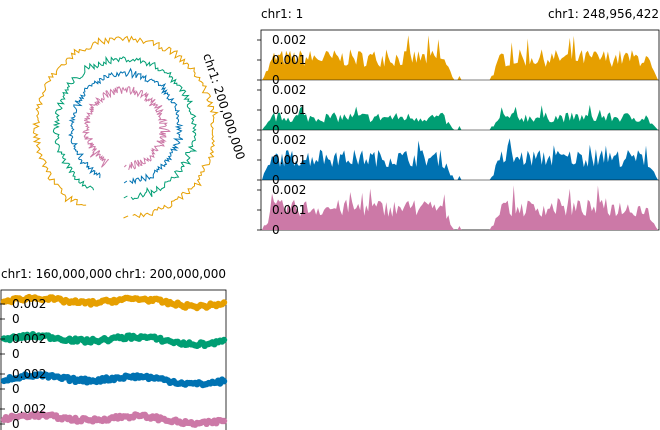 The height and width of the screenshot is (430, 660). What do you see at coordinates (125, 182) in the screenshot?
I see `circular-track-3-gap-piece` at bounding box center [125, 182].